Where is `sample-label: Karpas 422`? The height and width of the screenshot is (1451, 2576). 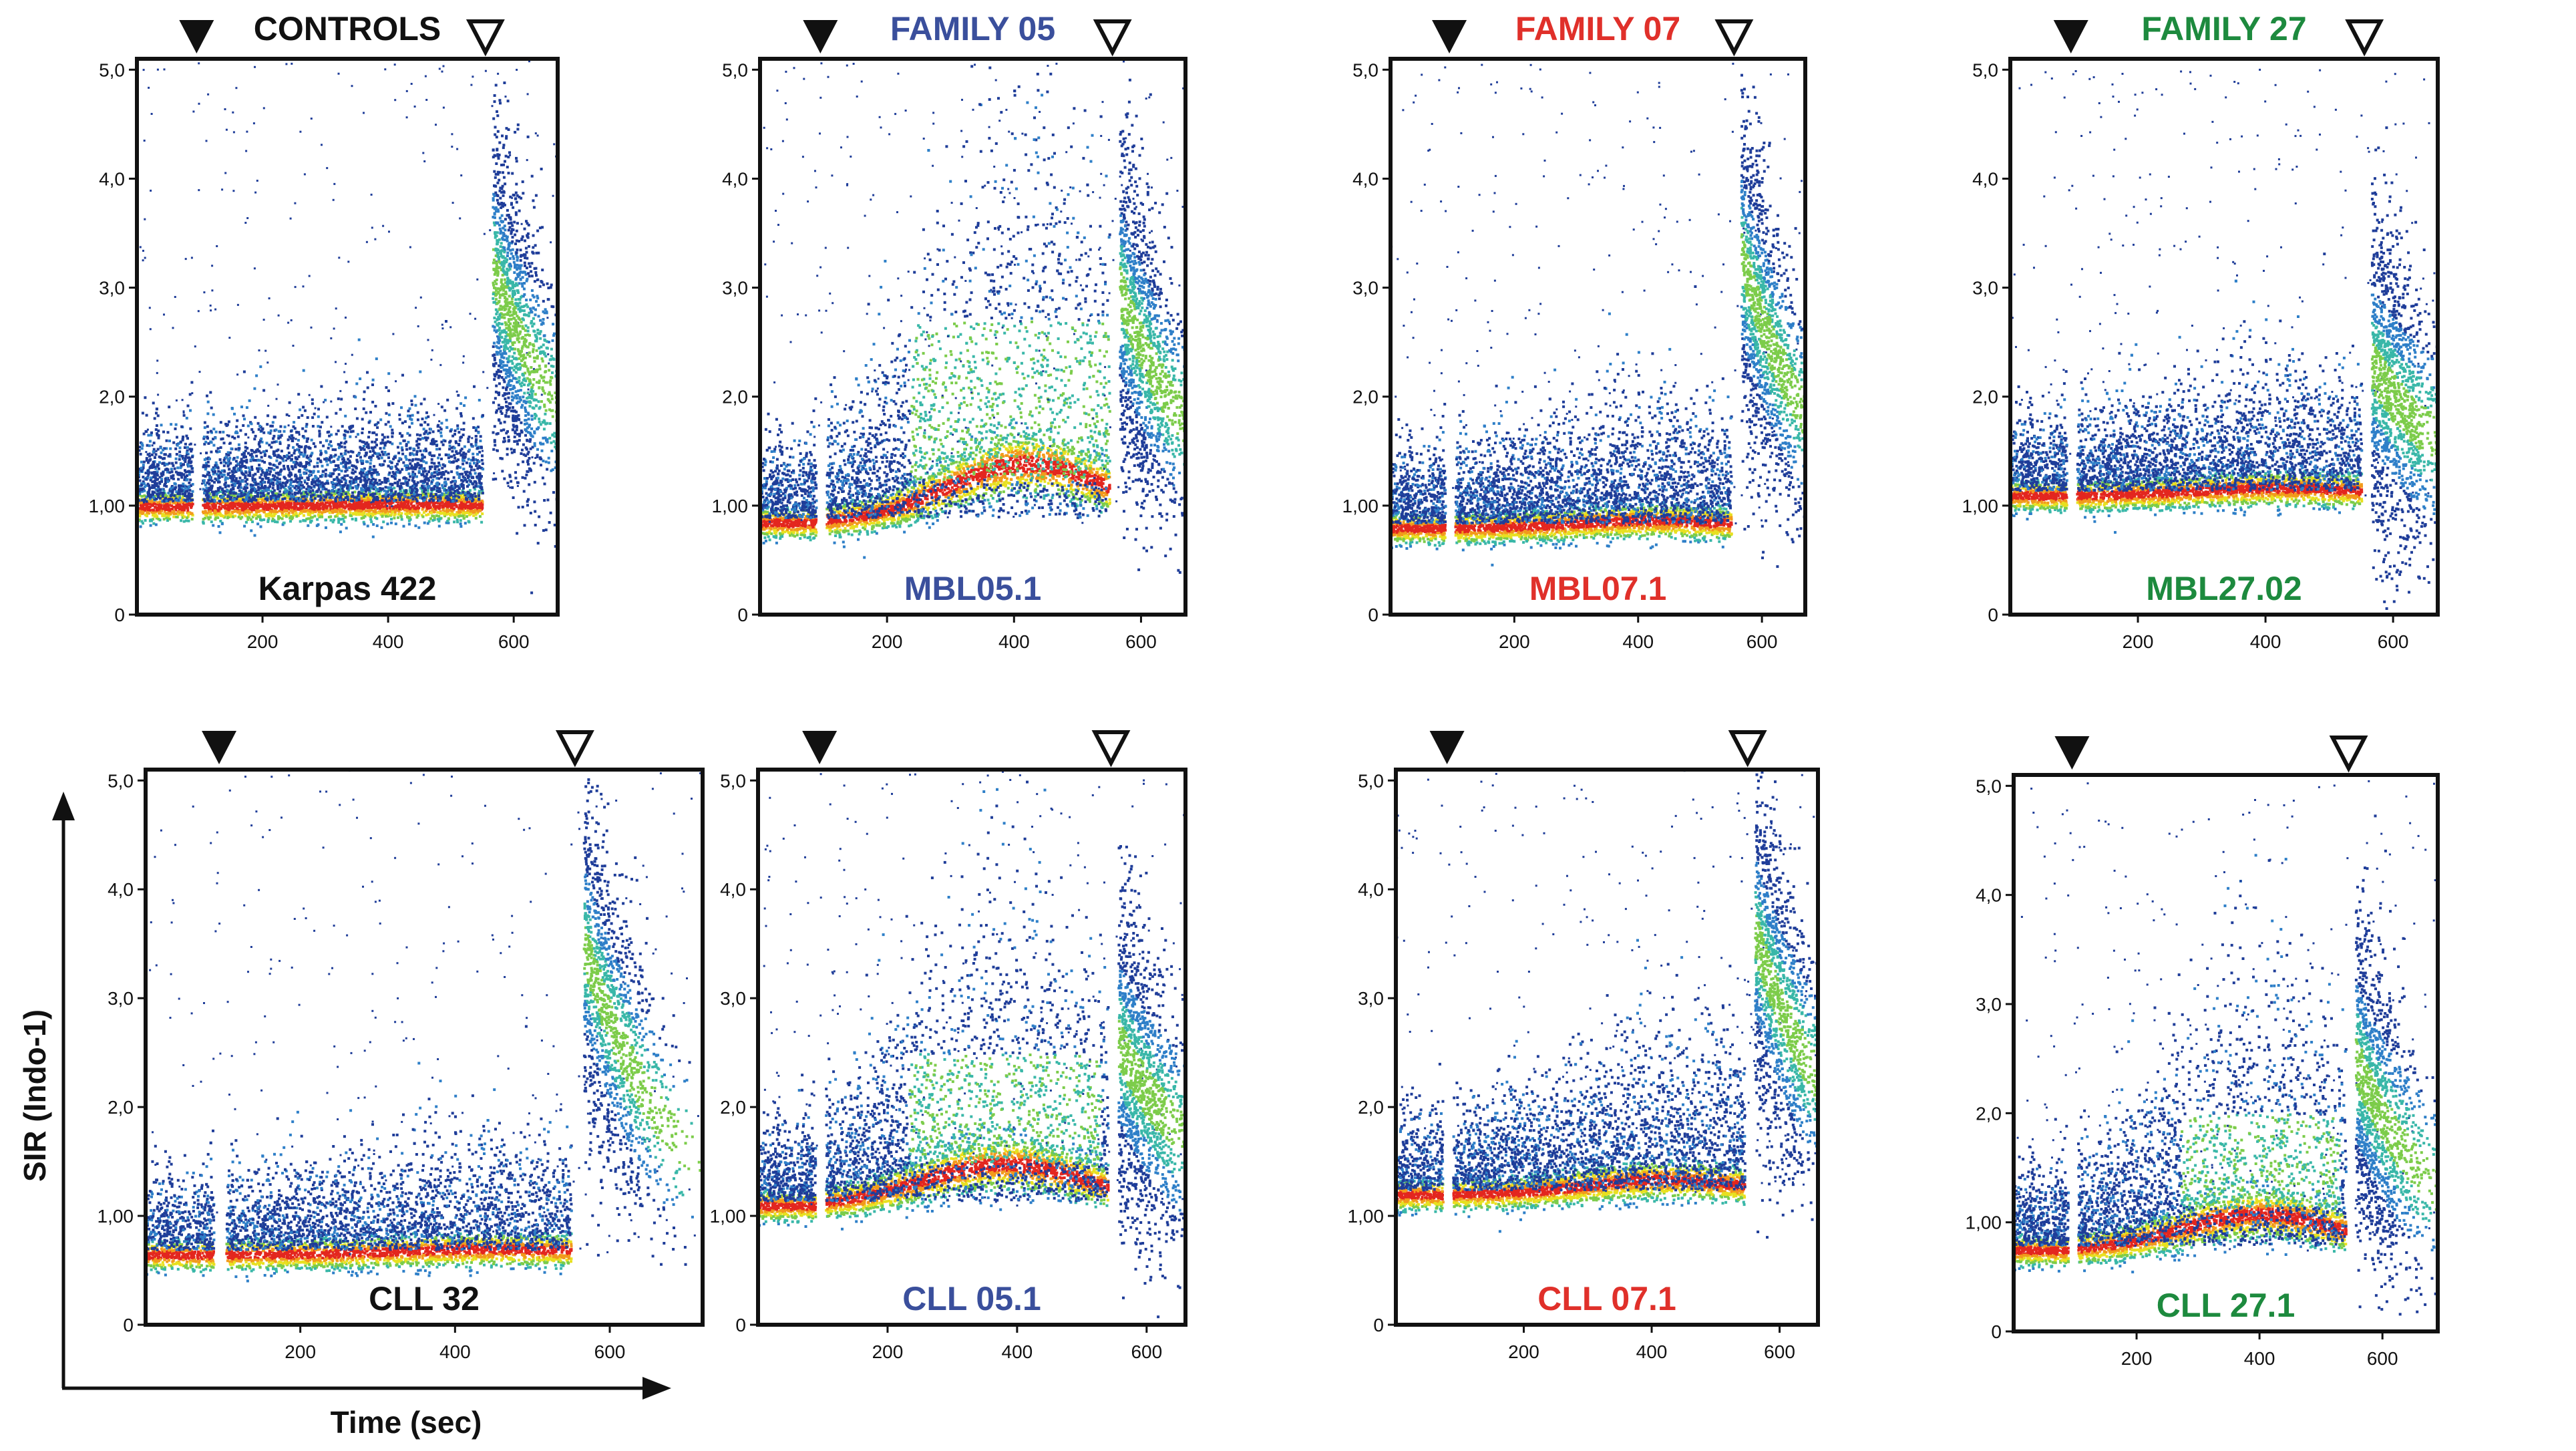
sample-label: Karpas 422 is located at coordinates (347, 589).